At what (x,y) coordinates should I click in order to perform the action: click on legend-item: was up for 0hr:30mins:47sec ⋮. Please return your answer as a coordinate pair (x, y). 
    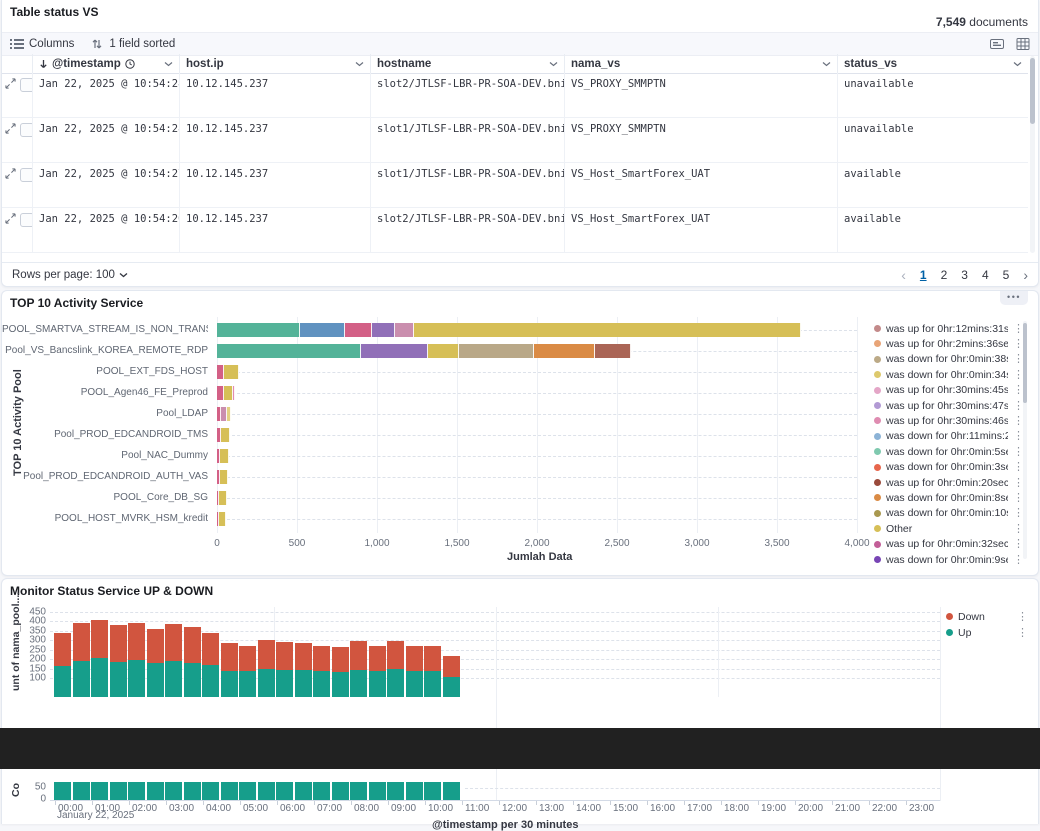
    Looking at the image, I should click on (949, 405).